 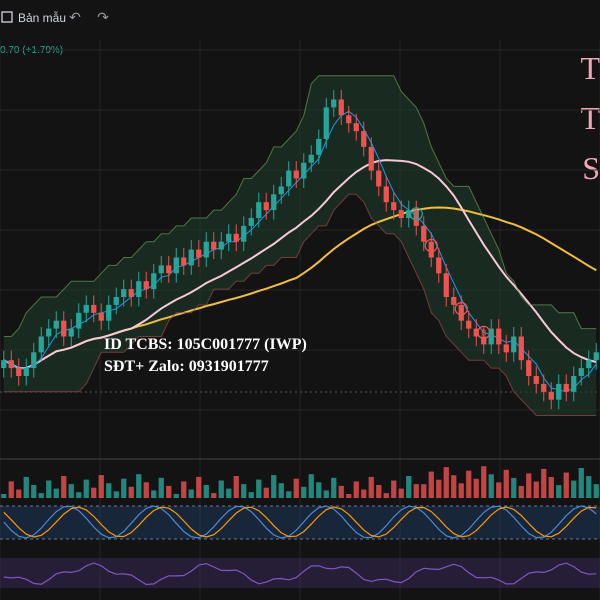 What do you see at coordinates (590, 118) in the screenshot?
I see `watermark-letter: T` at bounding box center [590, 118].